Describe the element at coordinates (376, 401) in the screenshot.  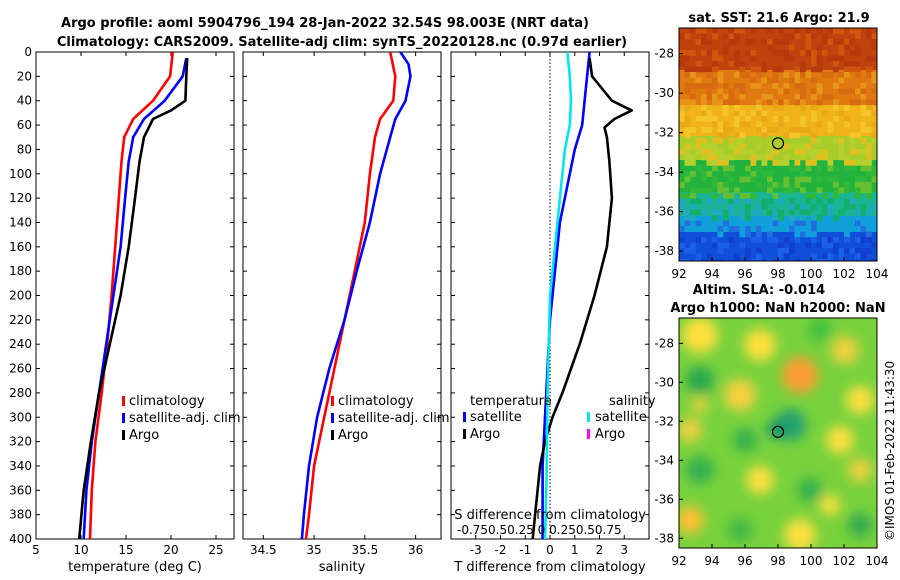
I see `legend-label-climatology: climatology` at that location.